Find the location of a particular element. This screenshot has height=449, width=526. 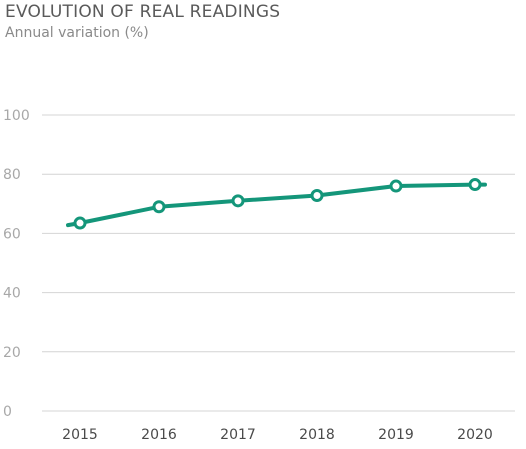

y-tick-label: 100 is located at coordinates (16, 116).